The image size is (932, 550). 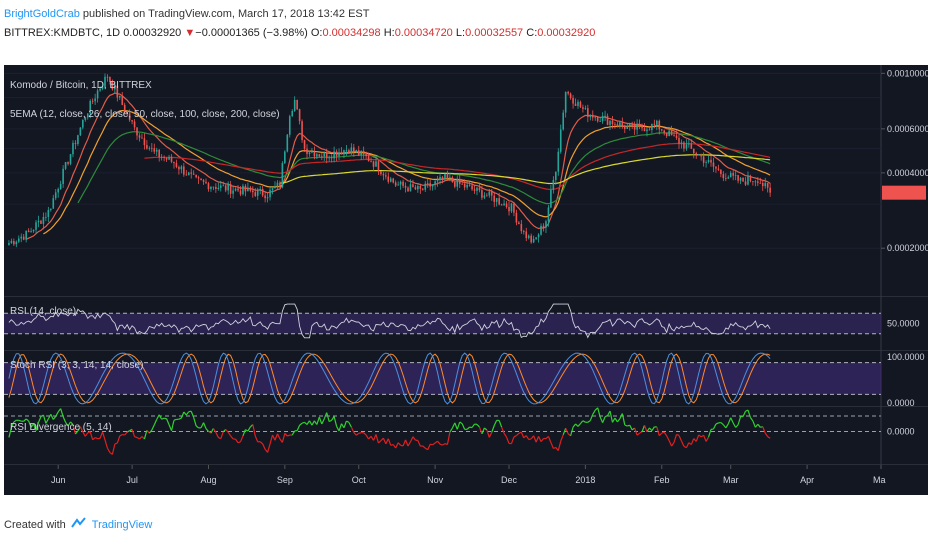 What do you see at coordinates (457, 166) in the screenshot?
I see `ema100-line` at bounding box center [457, 166].